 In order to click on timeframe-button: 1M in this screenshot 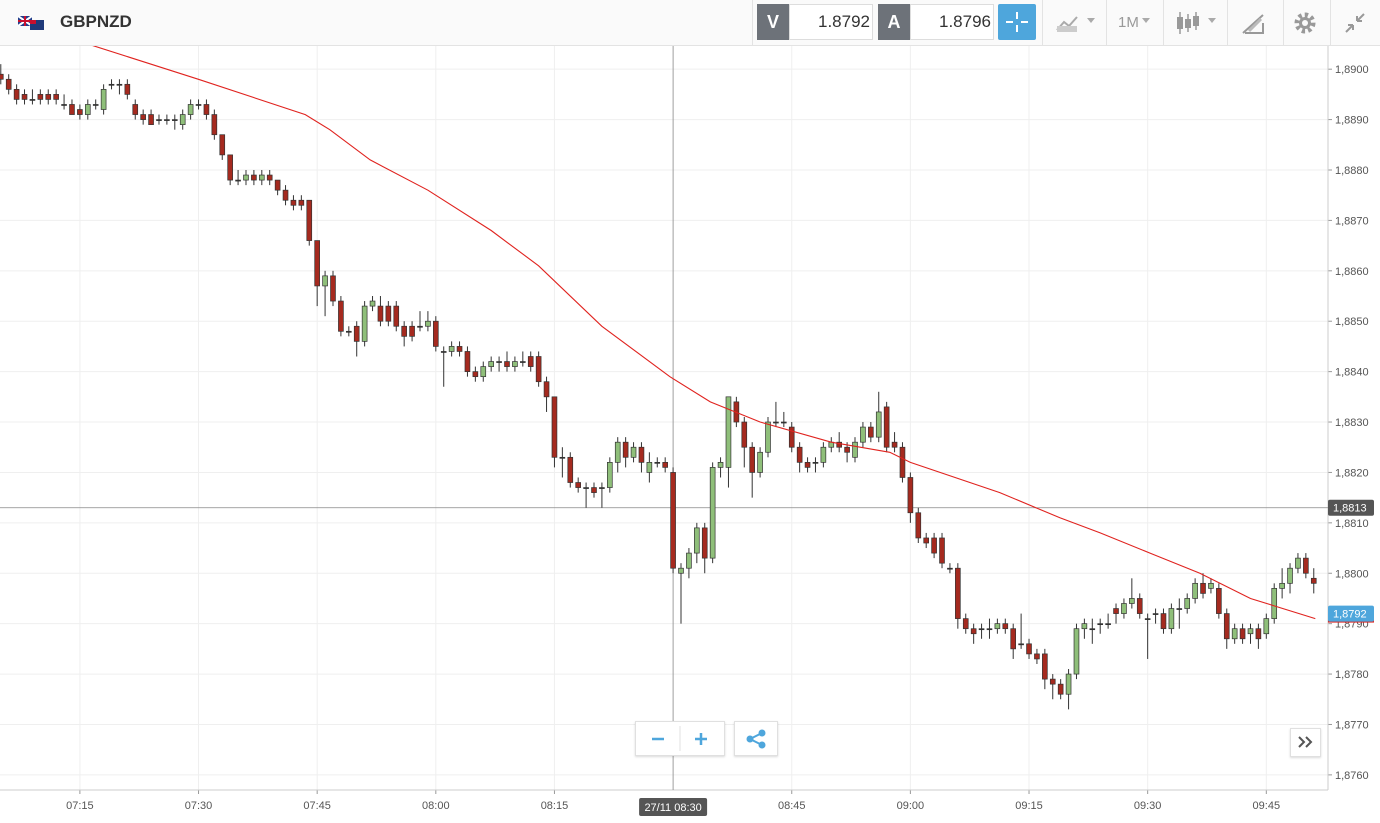, I will do `click(1128, 22)`.